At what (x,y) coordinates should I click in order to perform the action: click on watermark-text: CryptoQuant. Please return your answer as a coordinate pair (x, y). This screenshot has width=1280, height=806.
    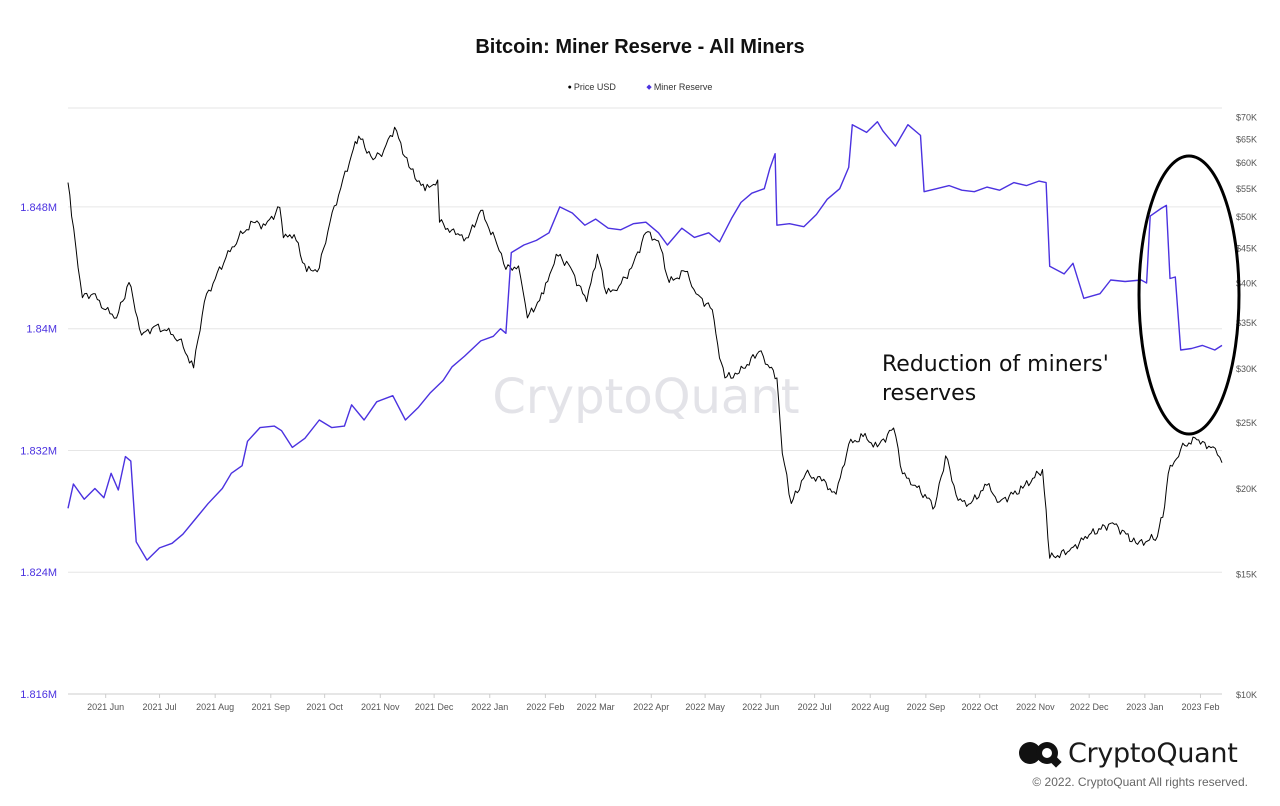
    Looking at the image, I should click on (645, 397).